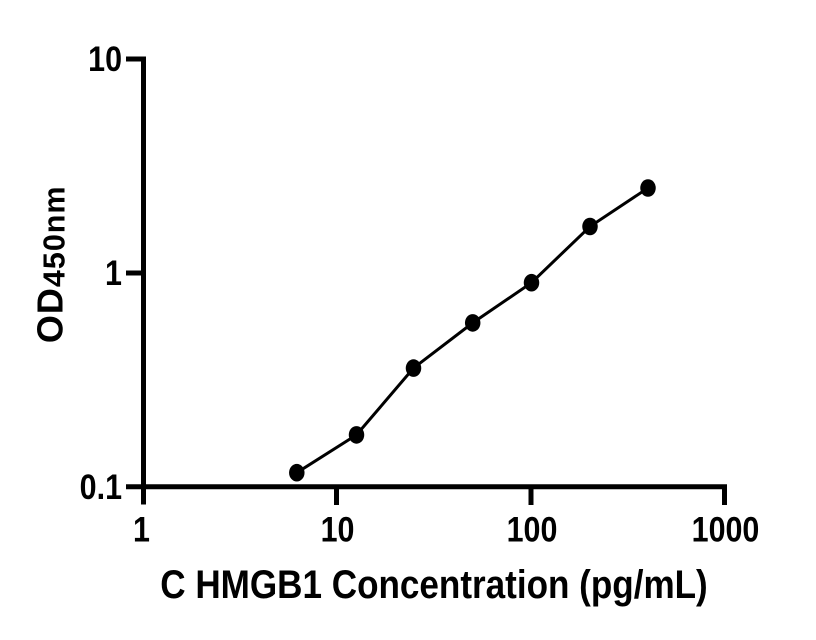  I want to click on svg-text: OD450nm, so click(51, 264).